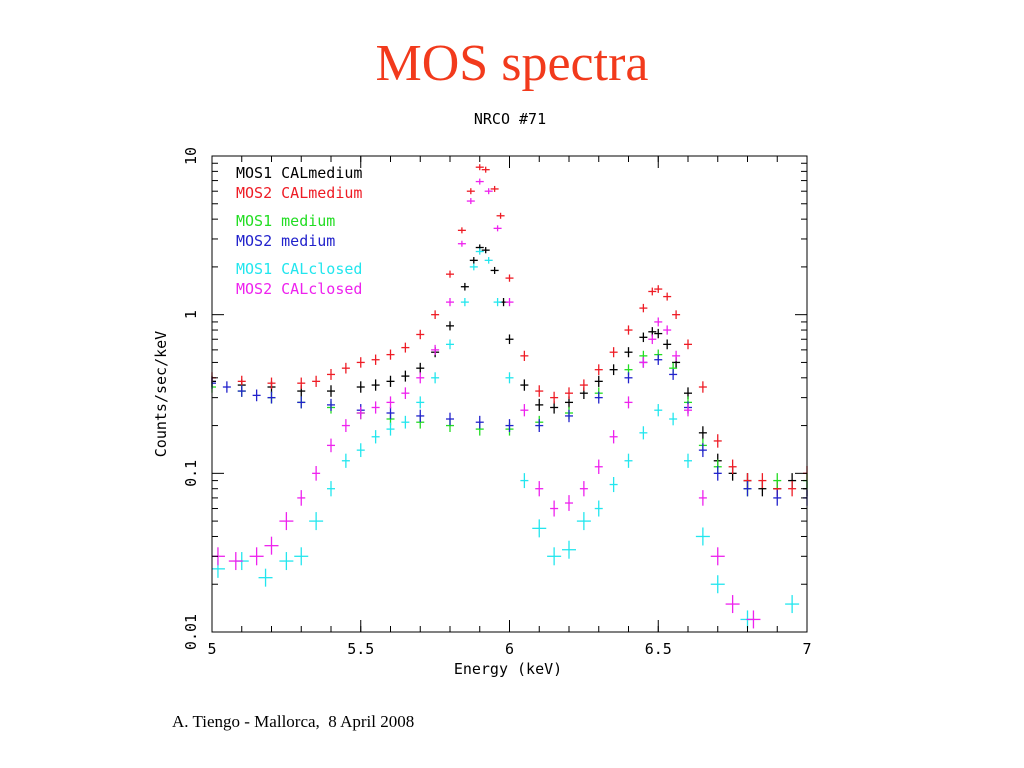  I want to click on legend-entry: MOS2 medium, so click(285, 241).